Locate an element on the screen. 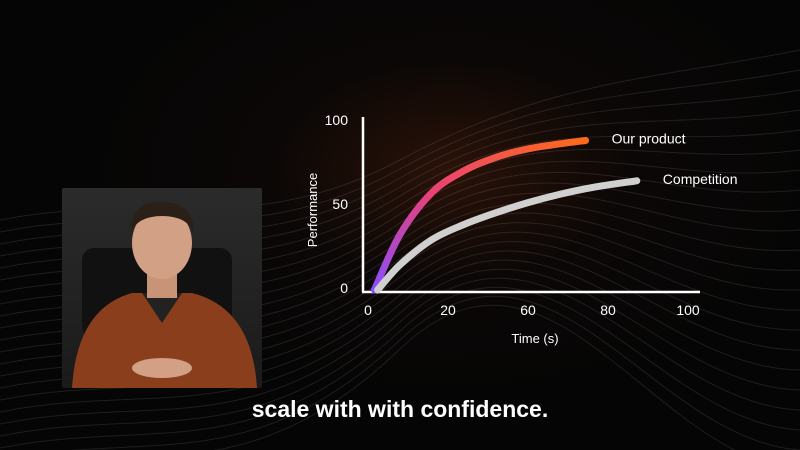 This screenshot has width=800, height=450. caption: scale with with confidence. is located at coordinates (400, 409).